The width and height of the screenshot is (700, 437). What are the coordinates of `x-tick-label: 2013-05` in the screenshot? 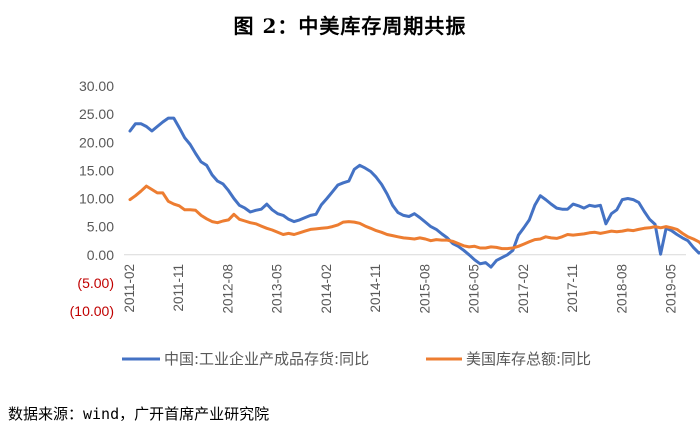 It's located at (277, 289).